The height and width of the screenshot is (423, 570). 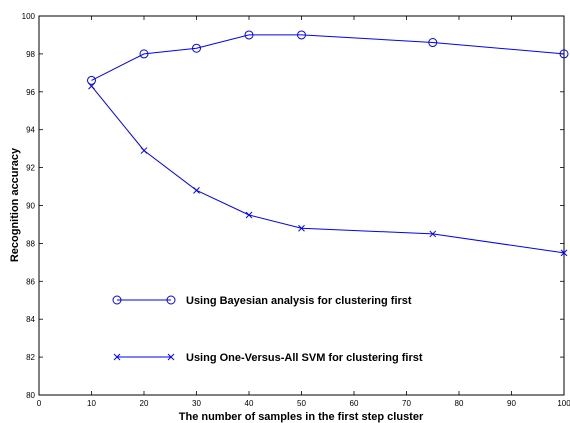 I want to click on y-tick-label: 94, so click(x=30, y=130).